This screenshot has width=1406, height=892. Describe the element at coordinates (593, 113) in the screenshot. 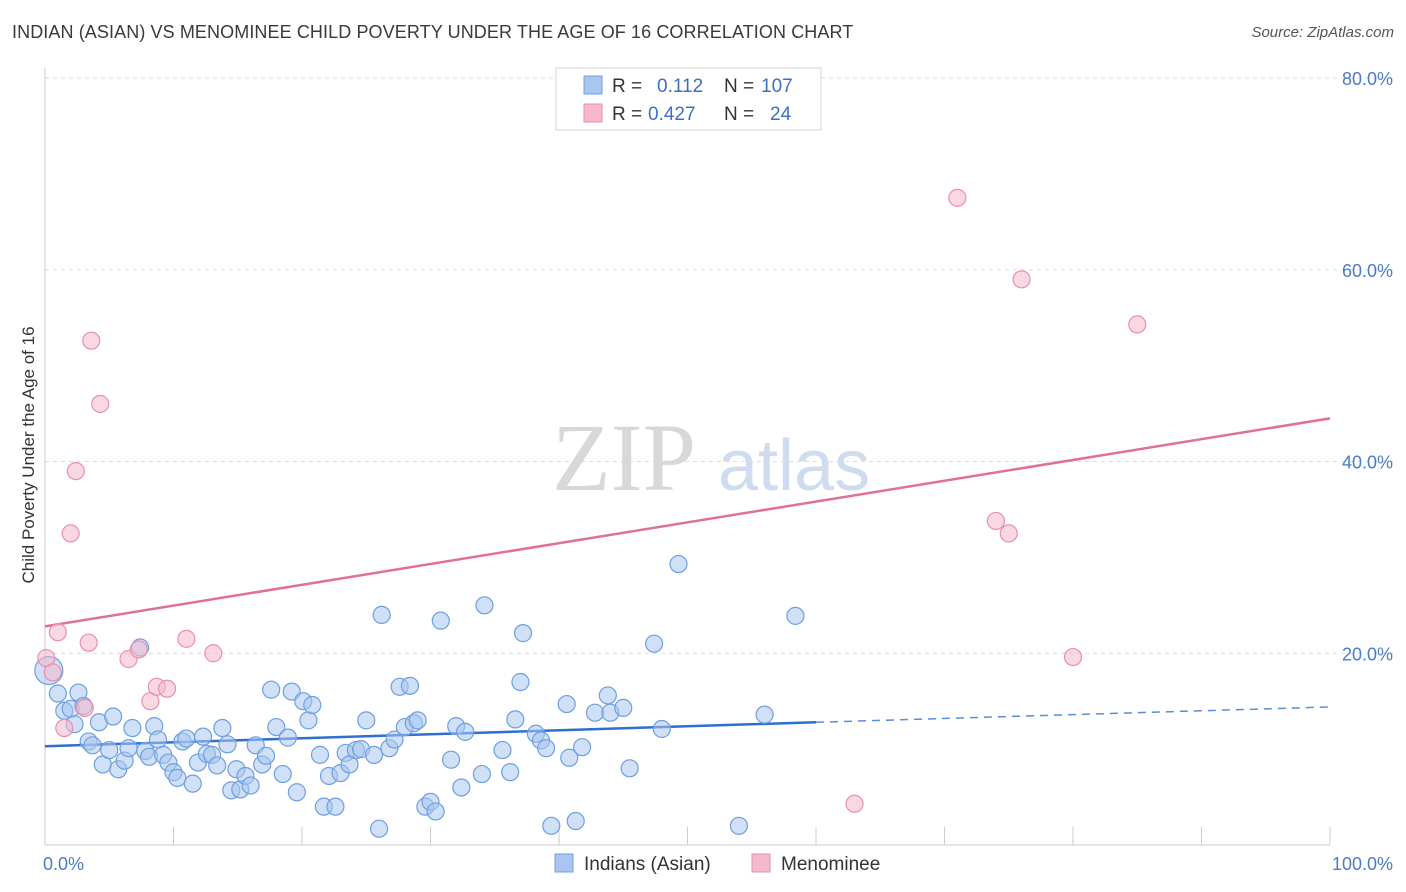

I see `legend-swatch-menominee` at that location.